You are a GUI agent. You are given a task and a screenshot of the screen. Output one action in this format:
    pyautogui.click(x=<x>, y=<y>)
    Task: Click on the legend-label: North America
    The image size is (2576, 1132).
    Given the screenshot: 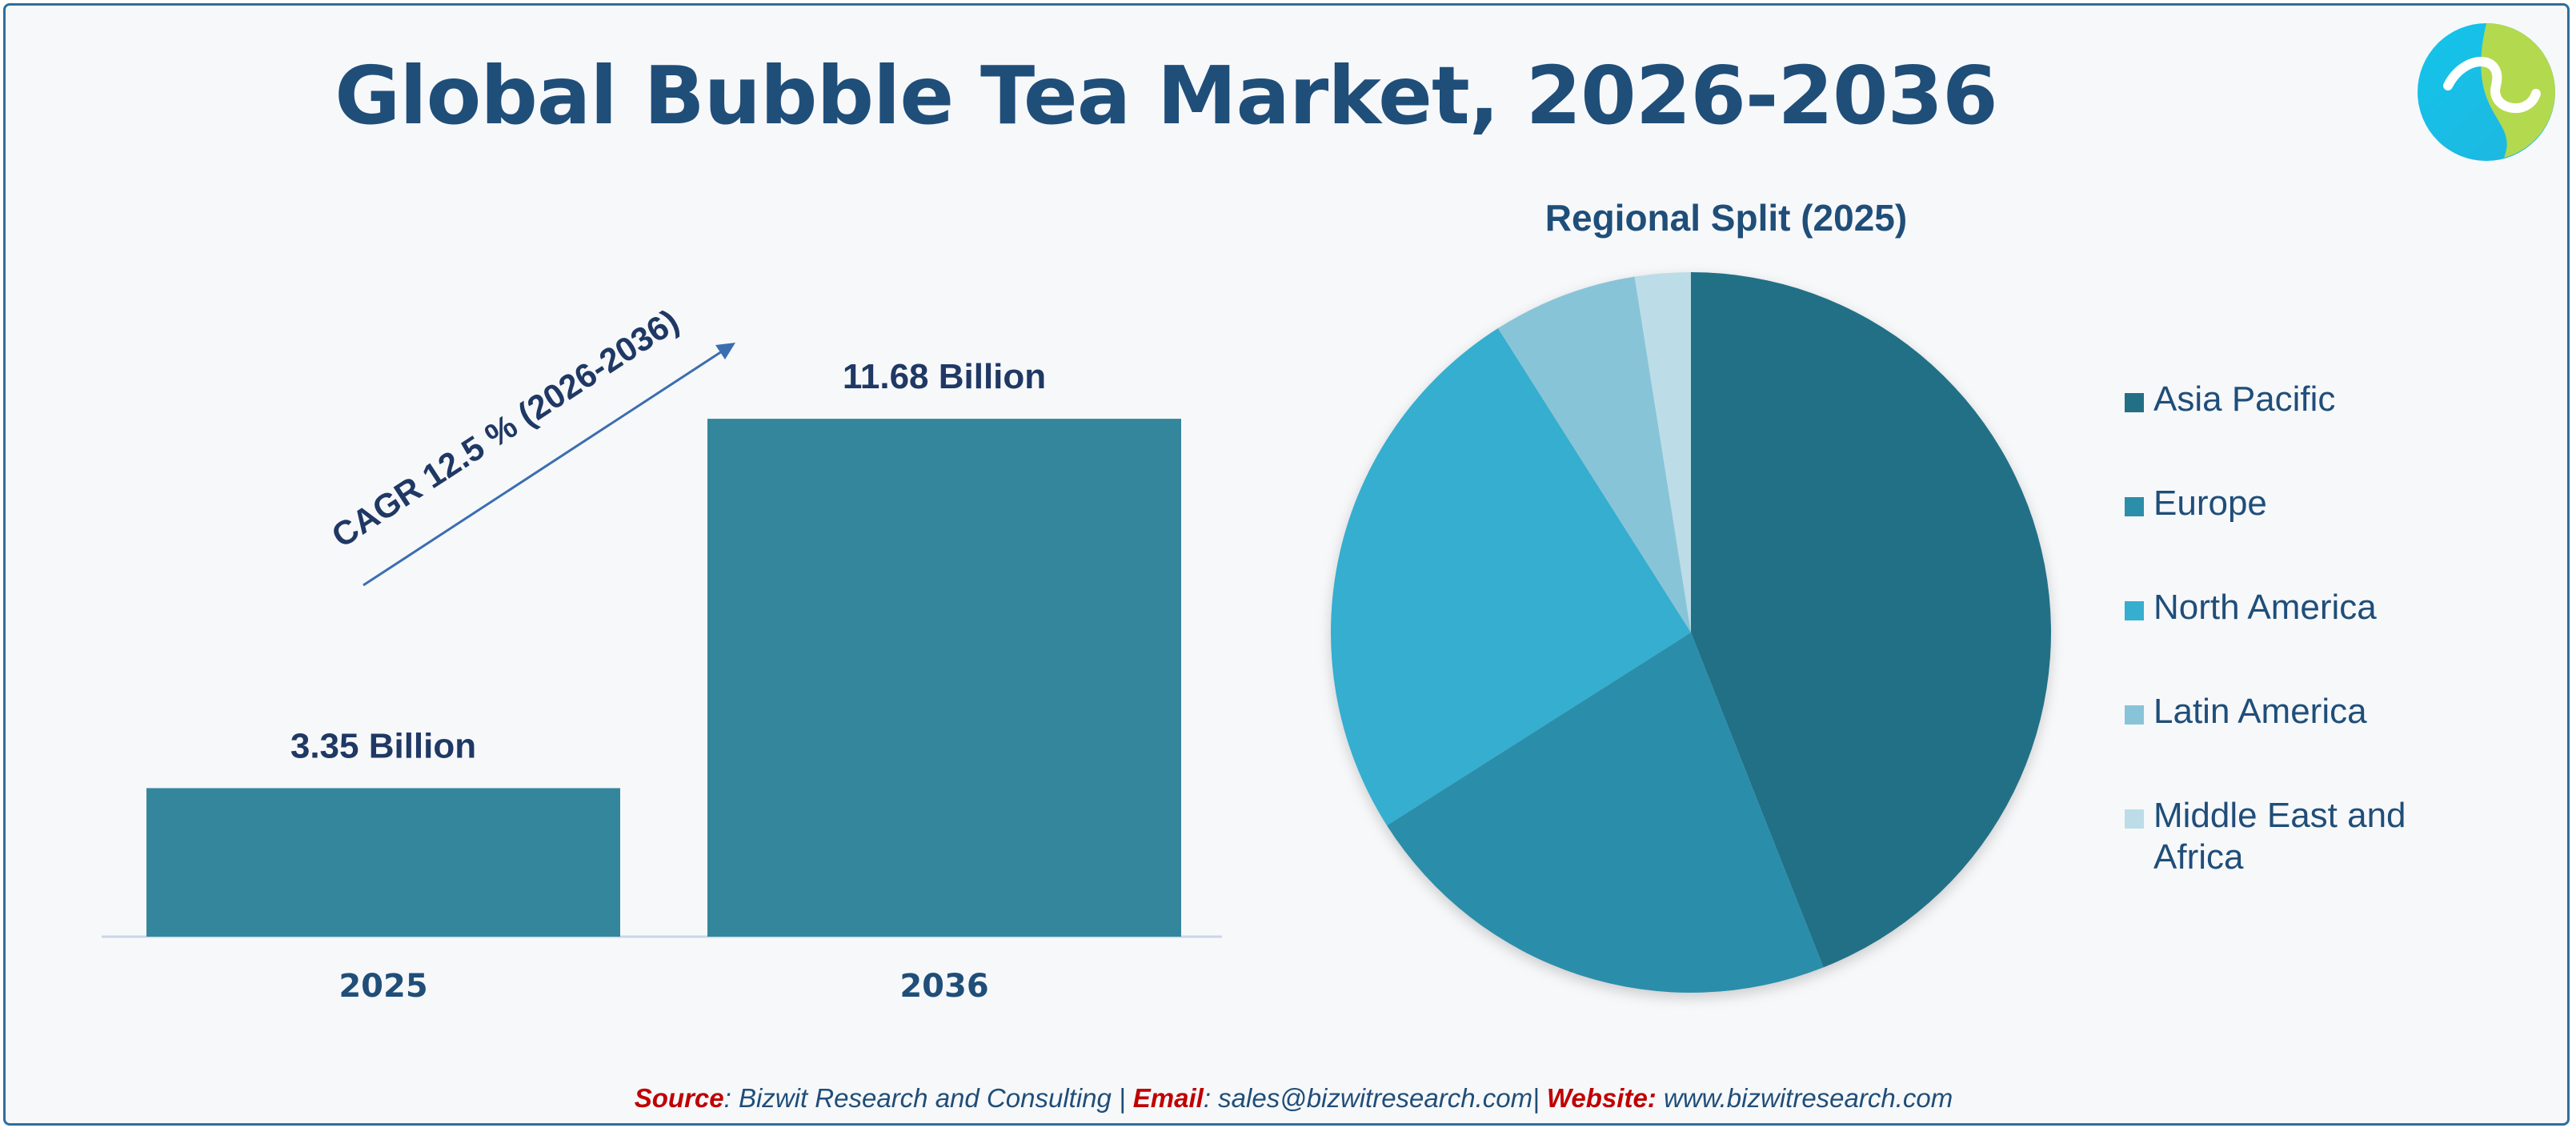 What is the action you would take?
    pyautogui.click(x=2265, y=607)
    